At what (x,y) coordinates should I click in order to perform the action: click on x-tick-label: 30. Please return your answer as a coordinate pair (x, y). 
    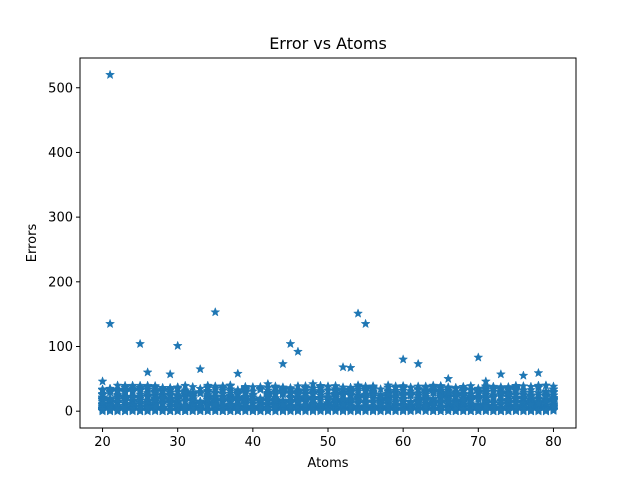
    Looking at the image, I should click on (177, 442).